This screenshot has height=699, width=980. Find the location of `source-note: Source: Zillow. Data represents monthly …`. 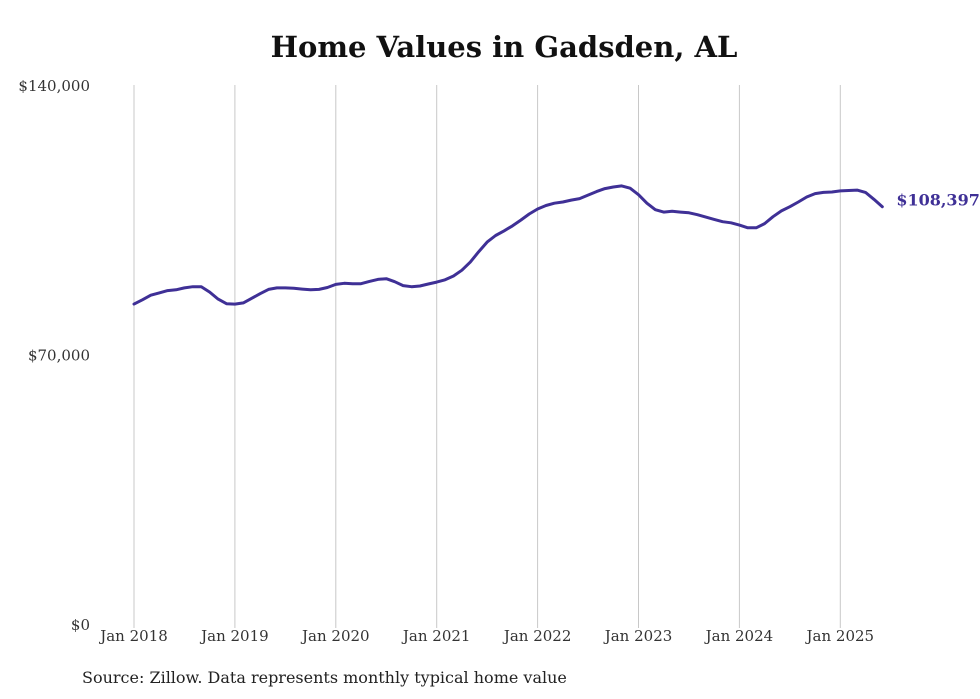

source-note: Source: Zillow. Data represents monthly … is located at coordinates (324, 677).